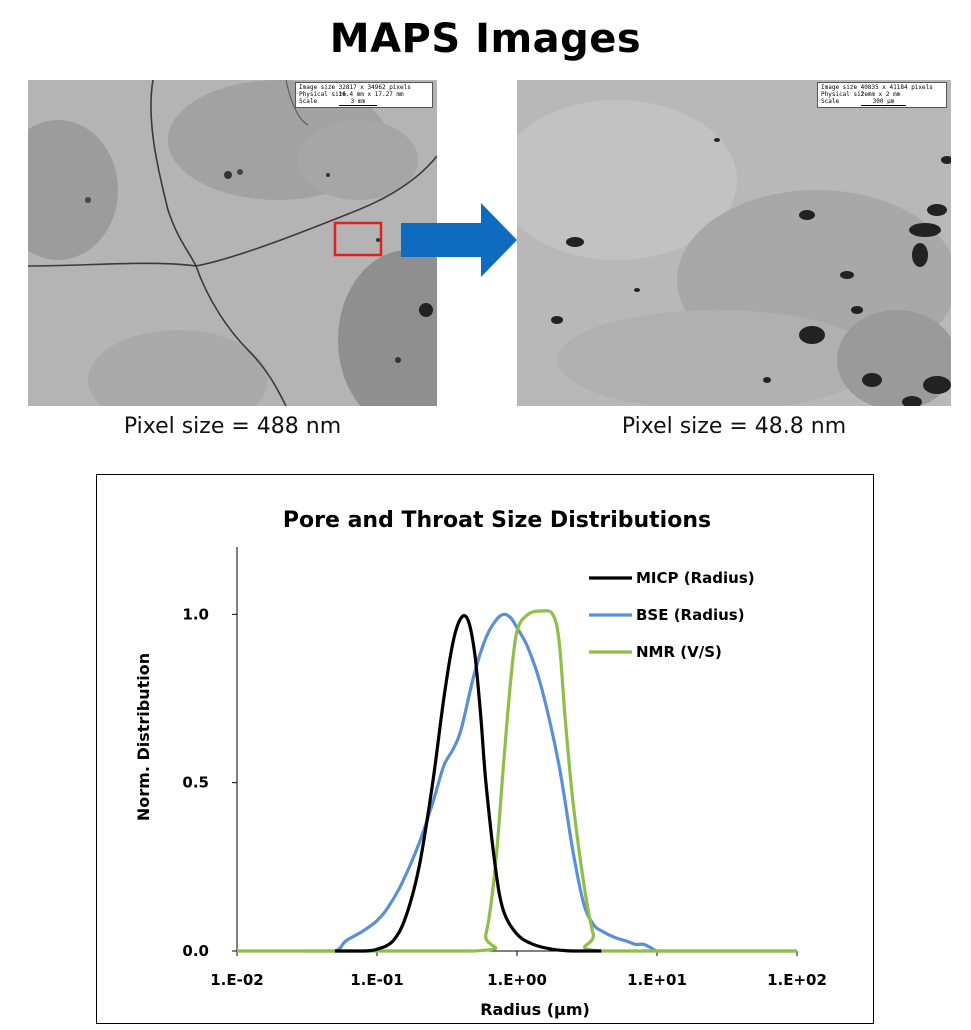 This screenshot has height=1030, width=971. What do you see at coordinates (358, 239) in the screenshot?
I see `highlight-box` at bounding box center [358, 239].